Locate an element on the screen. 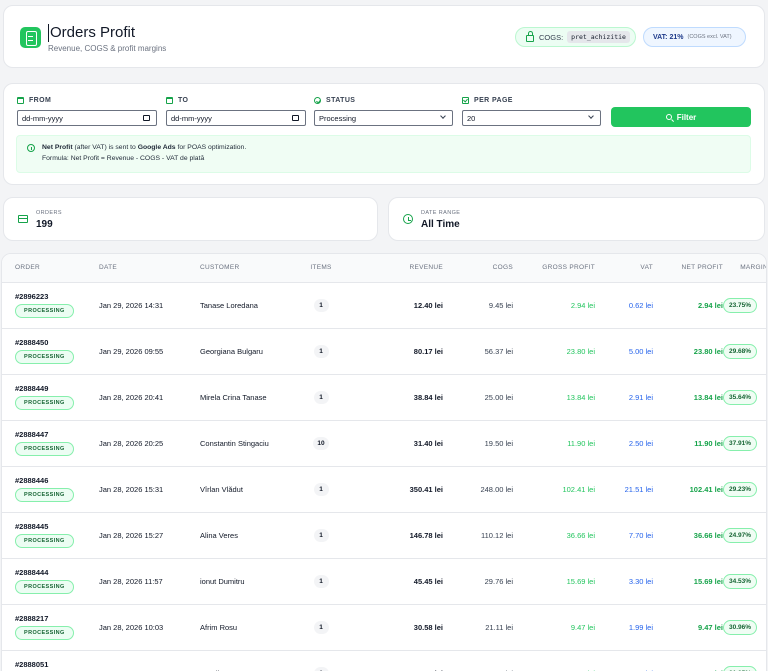 The image size is (768, 671). order-id: #2888051 is located at coordinates (32, 664).